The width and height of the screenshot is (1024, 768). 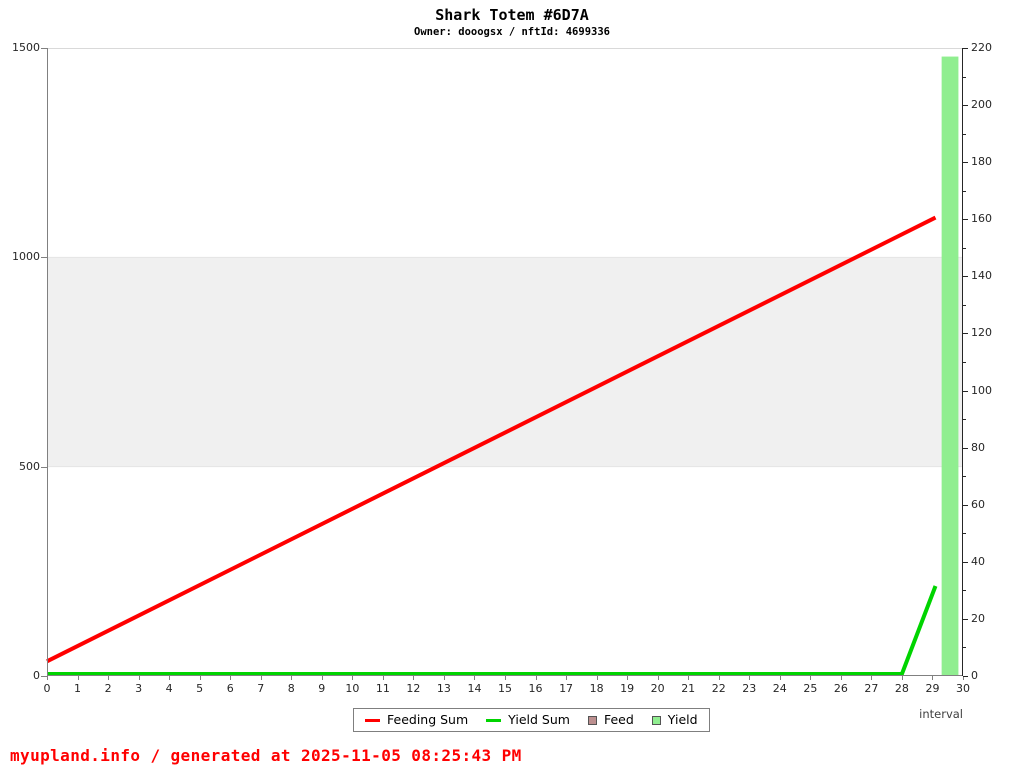 I want to click on y-axis-left-tick-label: 1000, so click(x=26, y=257).